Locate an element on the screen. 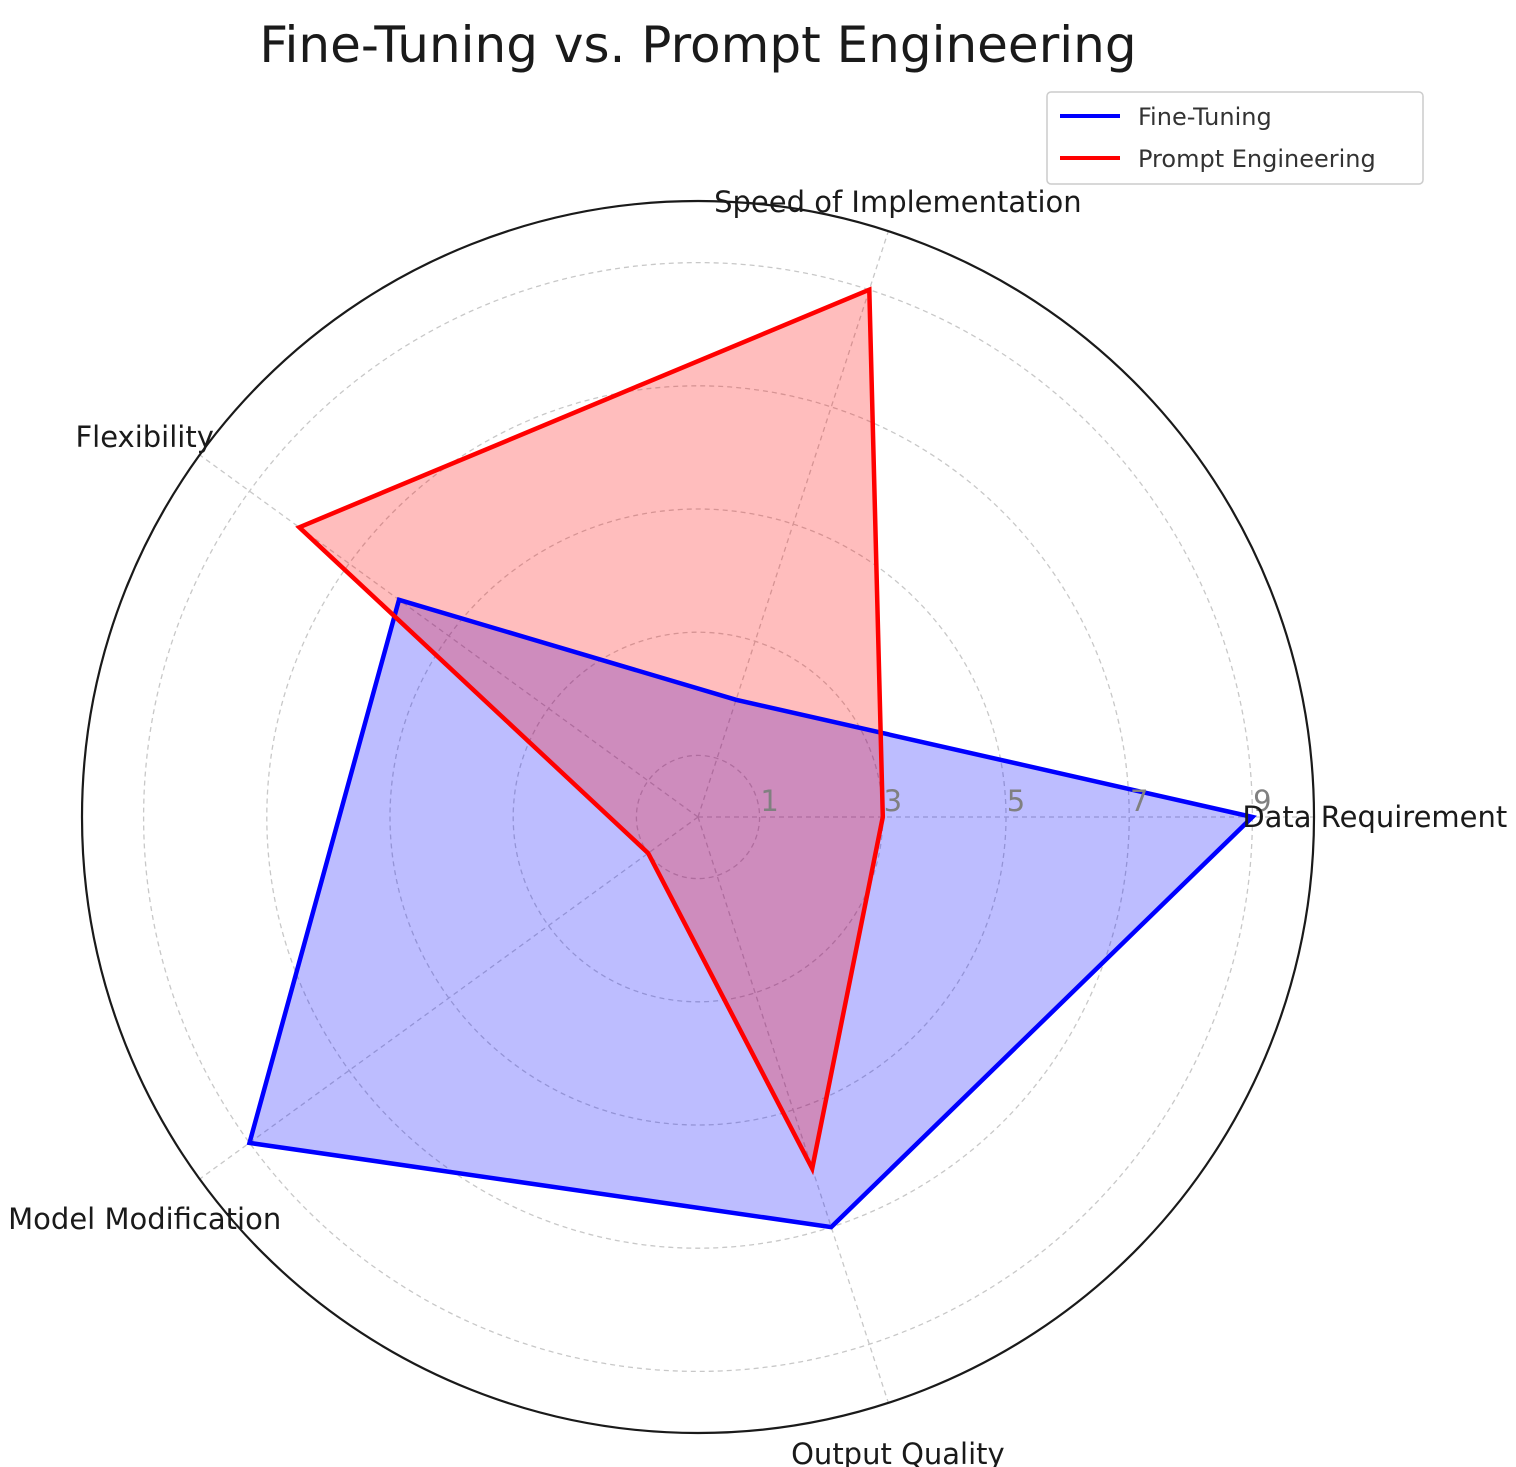  axis-label-model-modification: Model Modification is located at coordinates (144, 1219).